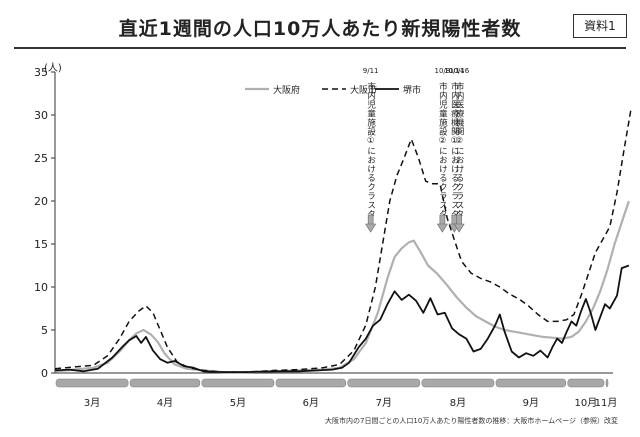 This screenshot has width=640, height=437. What do you see at coordinates (412, 90) in the screenshot?
I see `legend-label: 堺市` at bounding box center [412, 90].